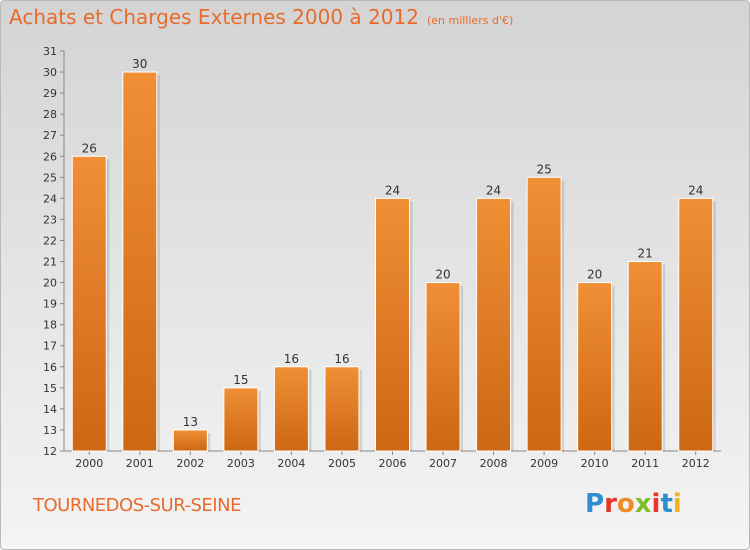 The height and width of the screenshot is (550, 750). I want to click on proxiti-logo: Proxiti, so click(633, 504).